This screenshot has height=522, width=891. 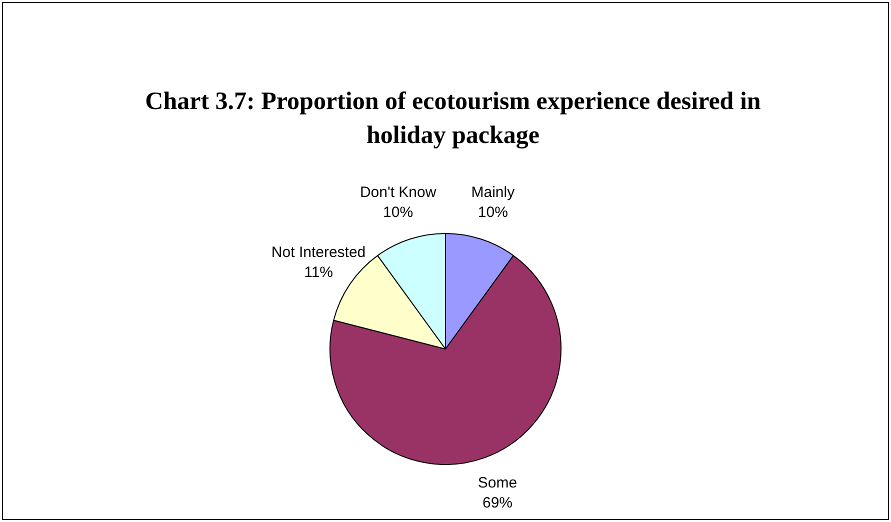 I want to click on slice-label: Some, so click(x=498, y=483).